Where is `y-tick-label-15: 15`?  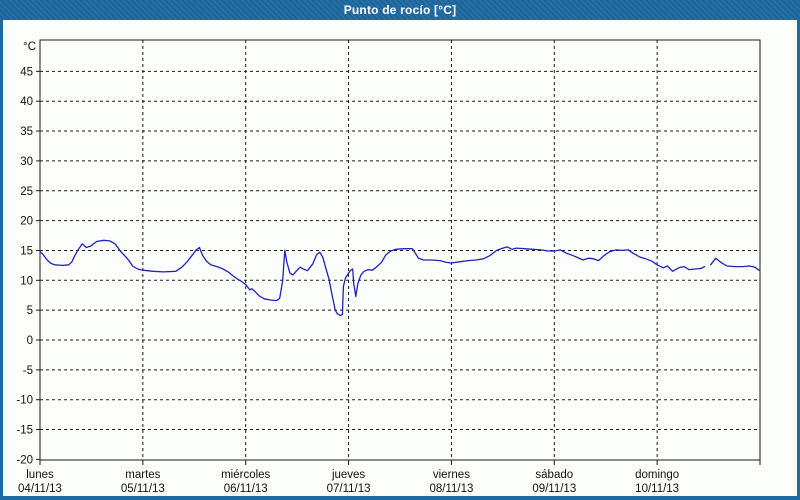 y-tick-label-15: 15 is located at coordinates (26, 251).